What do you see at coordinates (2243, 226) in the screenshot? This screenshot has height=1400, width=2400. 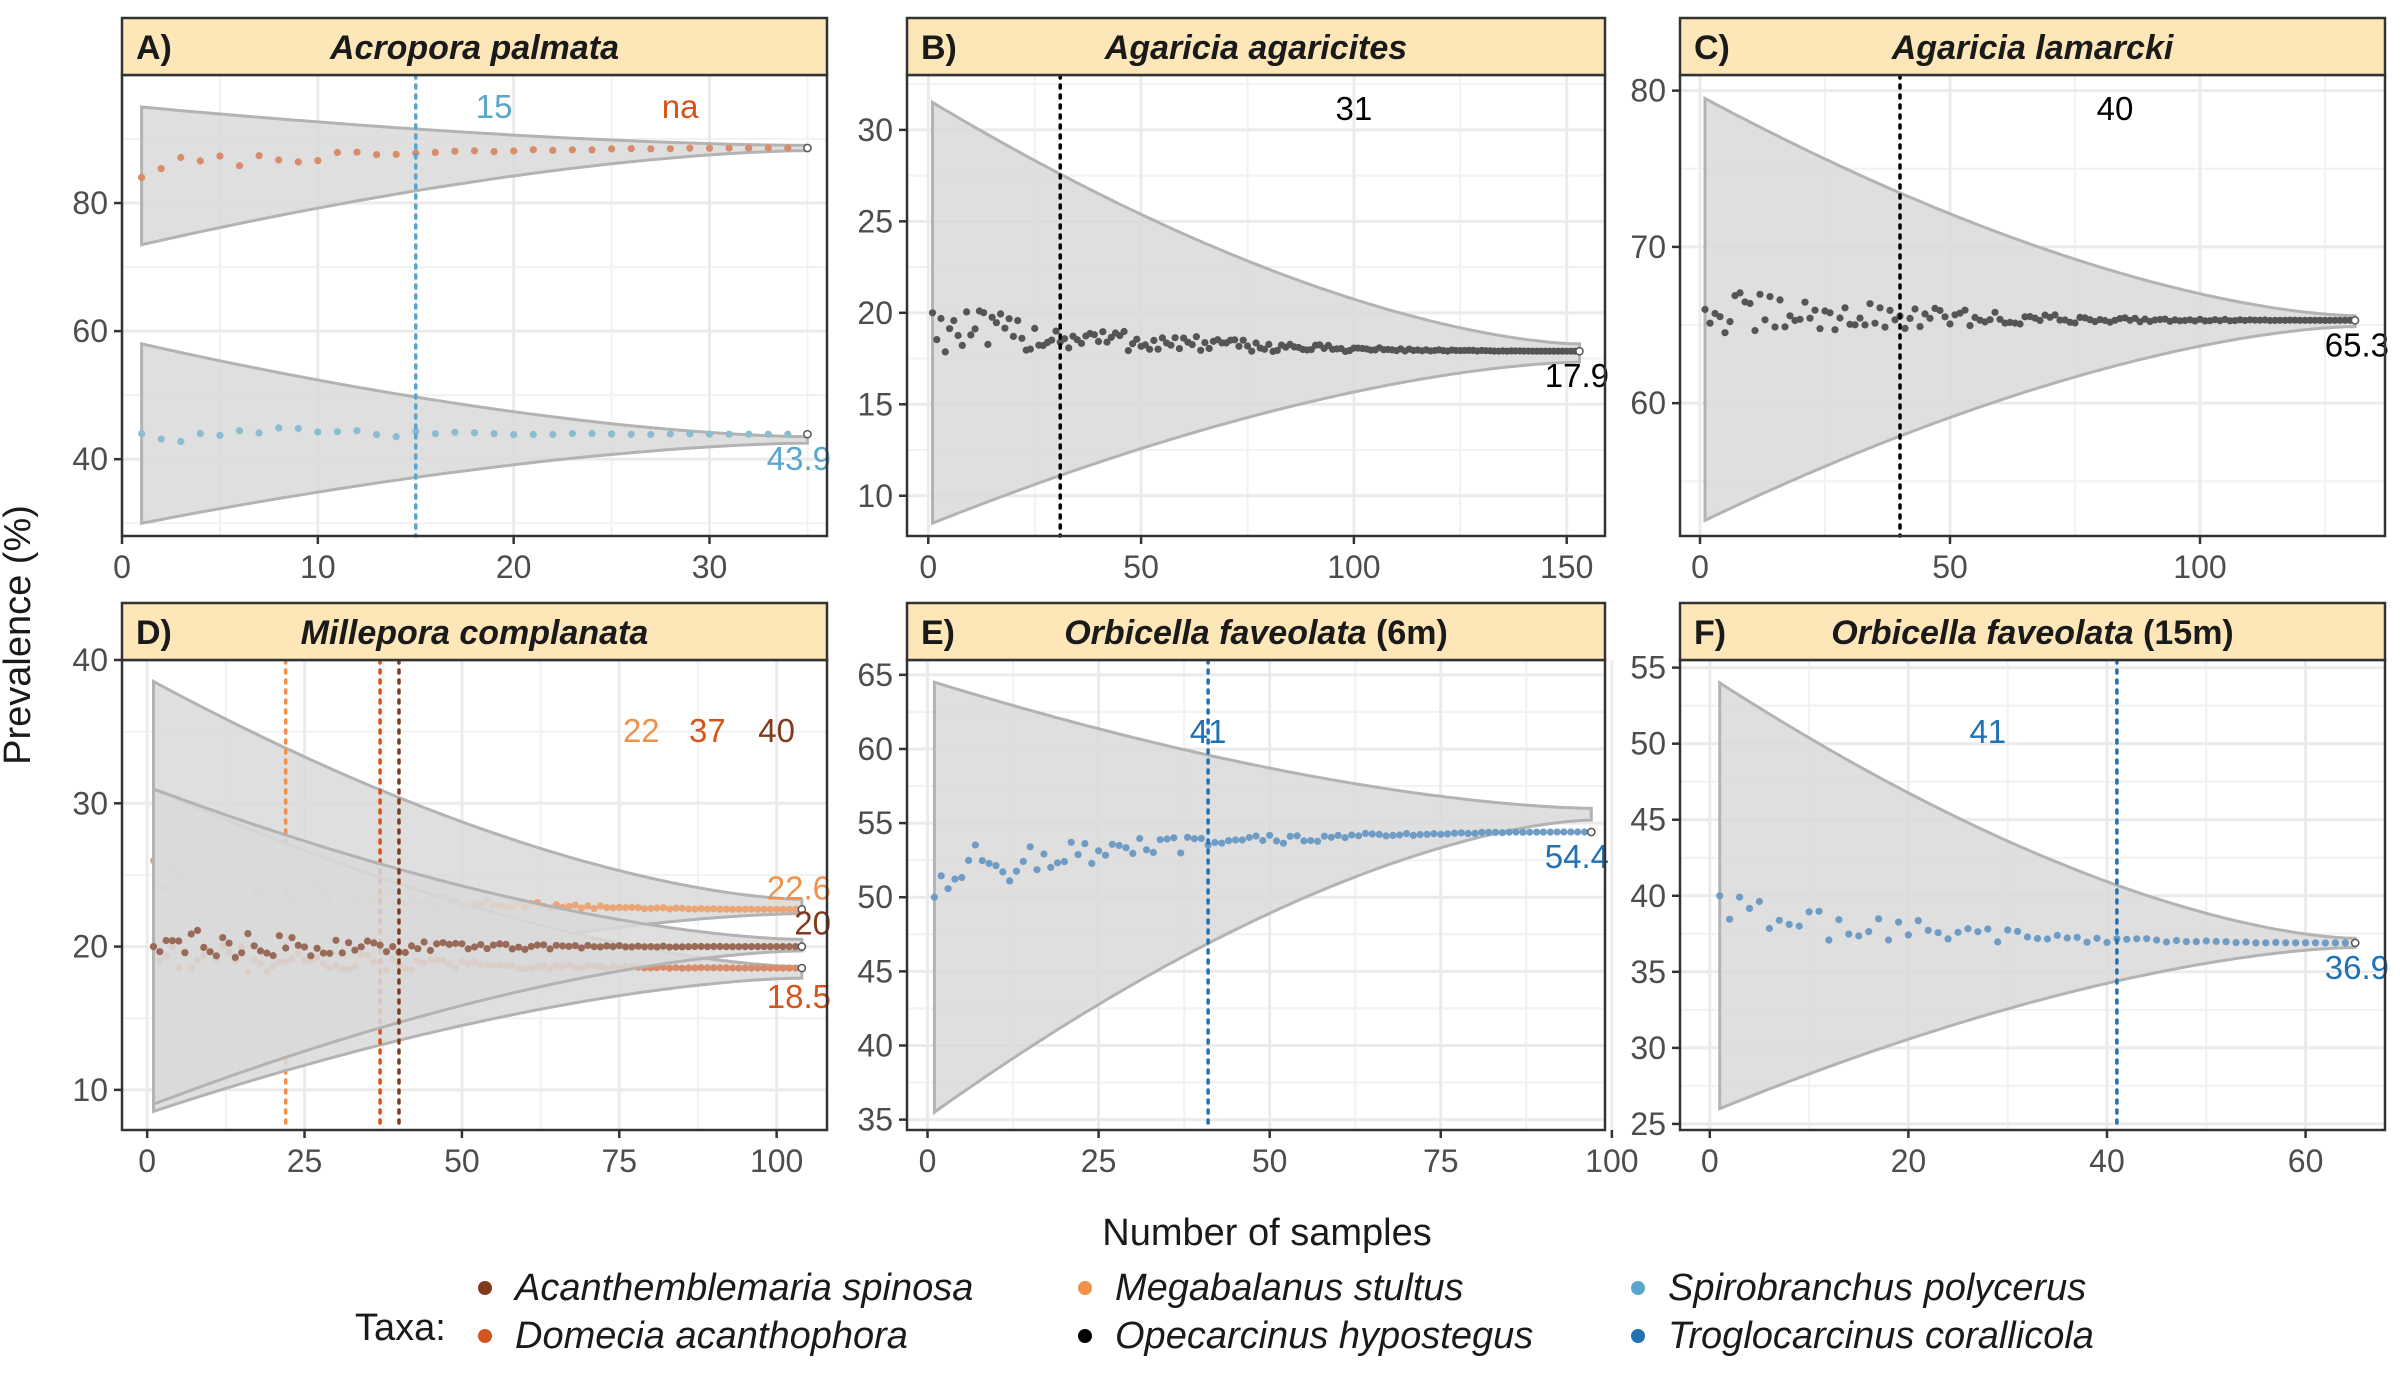 I see `panel-c-annotations: 40 65.3` at bounding box center [2243, 226].